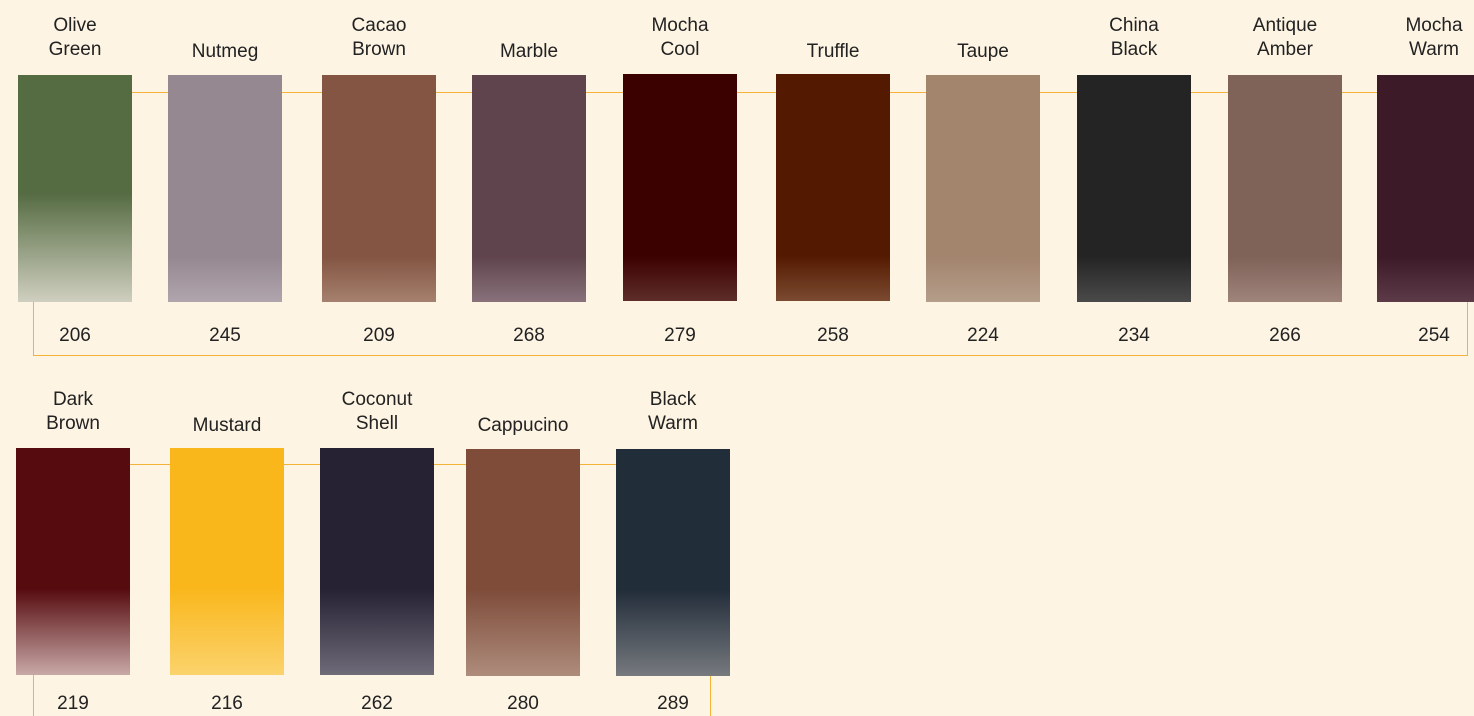  What do you see at coordinates (1467, 328) in the screenshot?
I see `bracket-right-line` at bounding box center [1467, 328].